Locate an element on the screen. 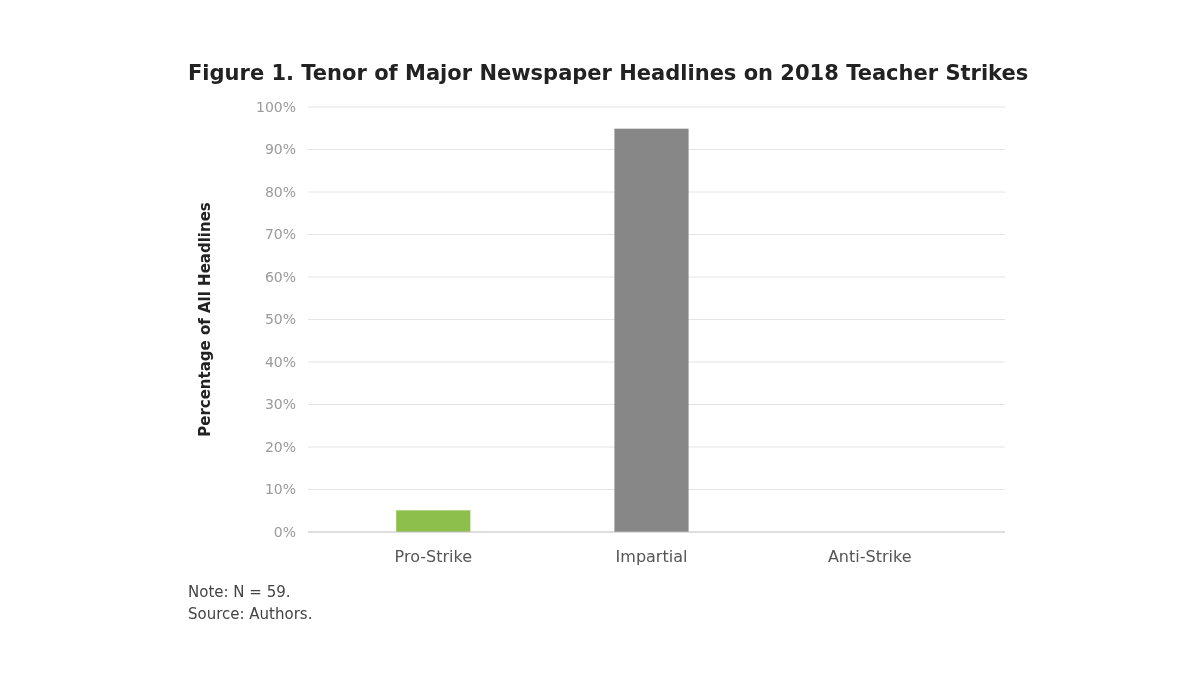 The height and width of the screenshot is (686, 1200). y-tick-label: 50% is located at coordinates (280, 319).